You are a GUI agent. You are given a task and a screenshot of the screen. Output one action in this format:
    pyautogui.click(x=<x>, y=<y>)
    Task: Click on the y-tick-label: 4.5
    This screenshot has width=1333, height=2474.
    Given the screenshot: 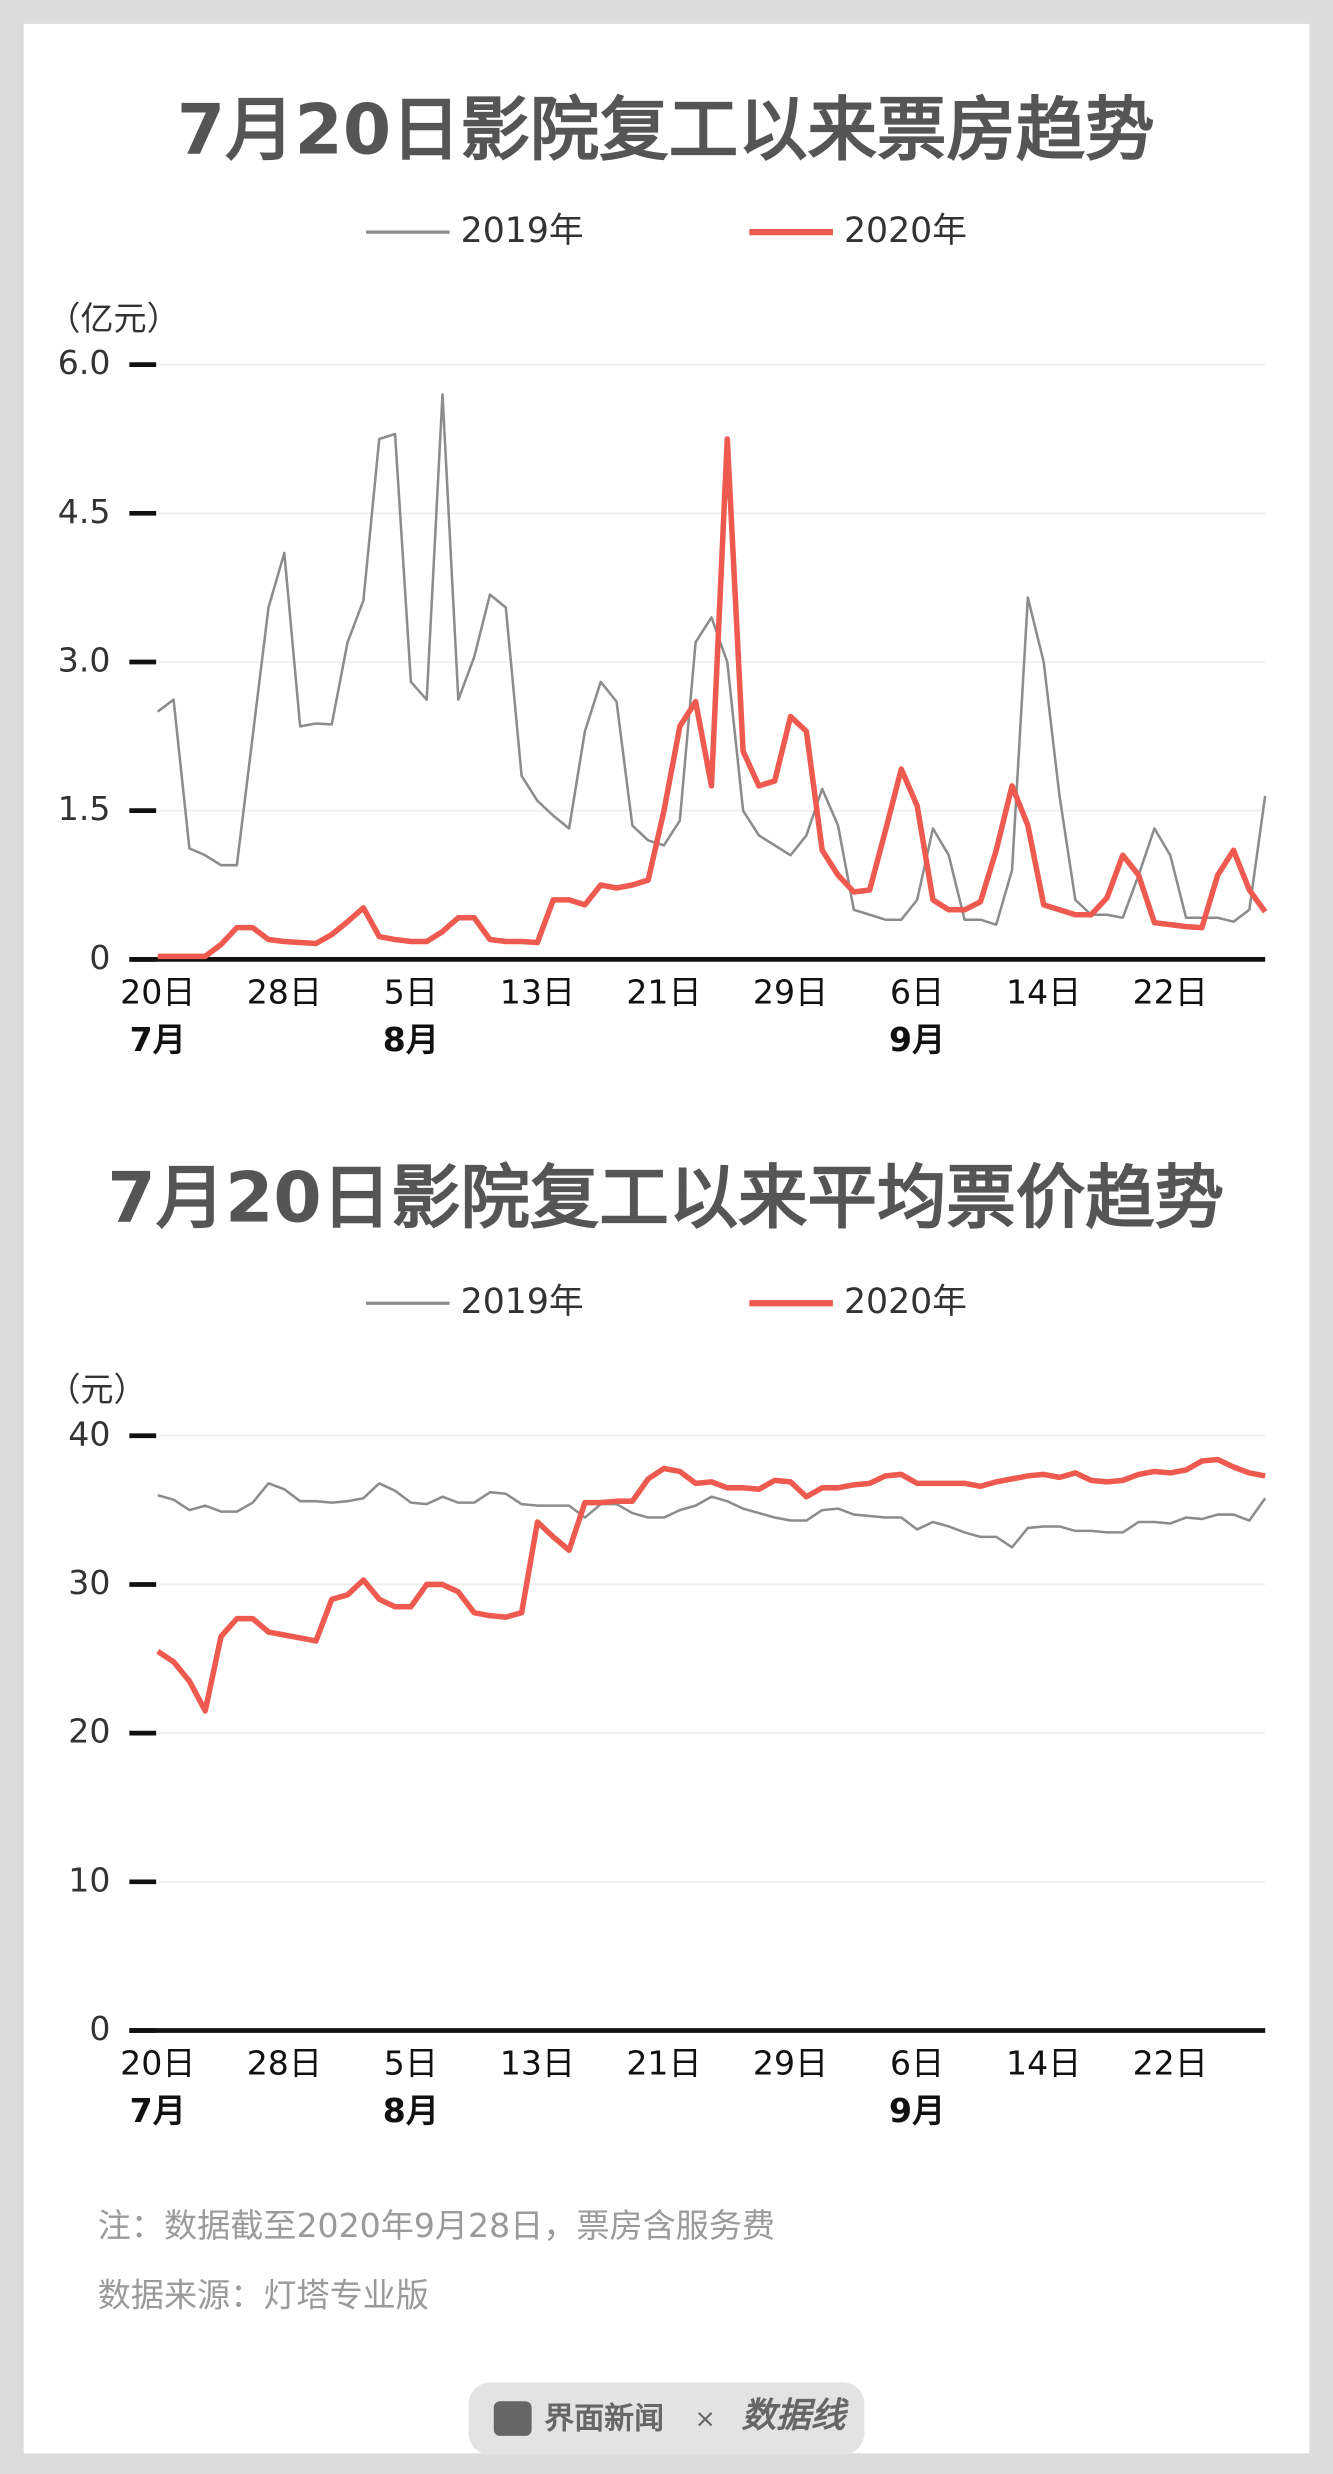 What is the action you would take?
    pyautogui.click(x=84, y=511)
    